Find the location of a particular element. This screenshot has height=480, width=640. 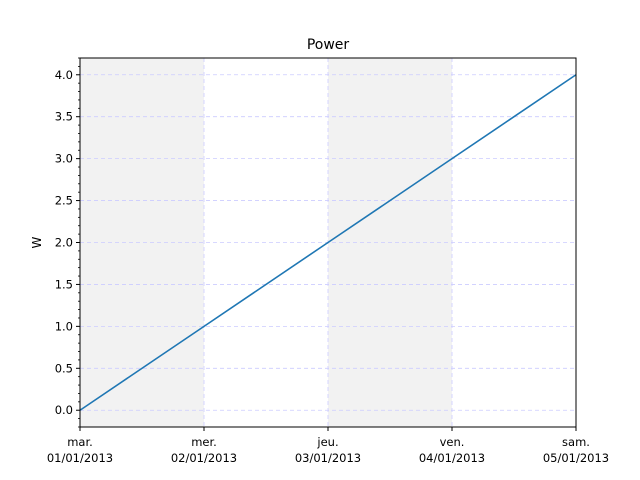

x-tick-label-date-5: 05/01/2013 is located at coordinates (576, 458).